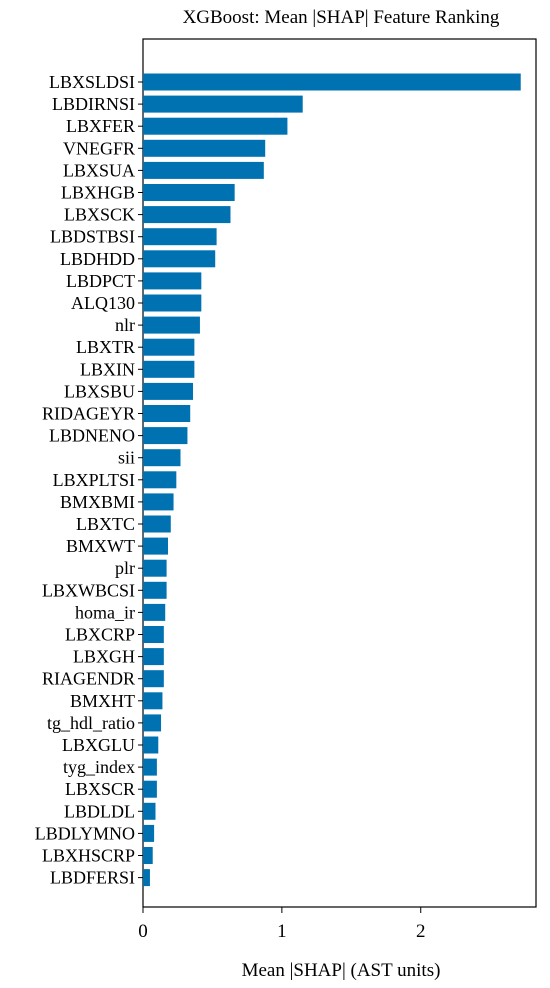 The width and height of the screenshot is (550, 988). Describe the element at coordinates (102, 701) in the screenshot. I see `category-label-BMXHT: BMXHT` at that location.